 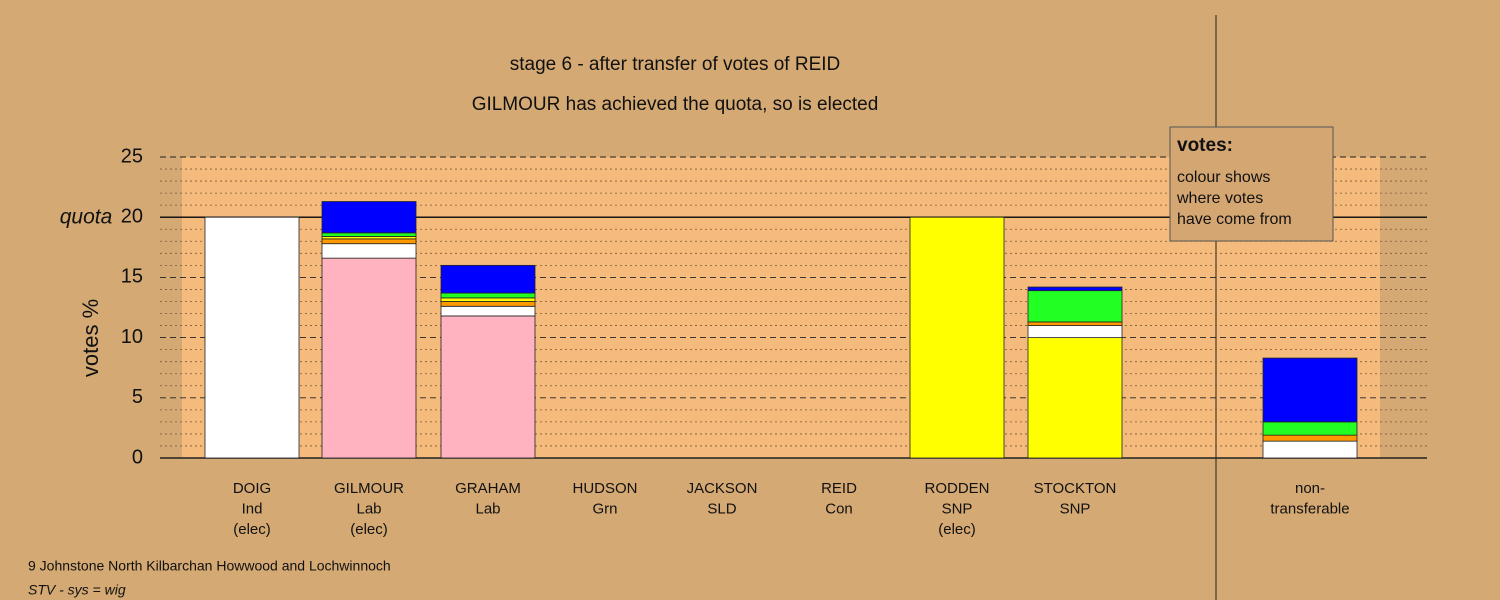 What do you see at coordinates (86, 217) in the screenshot?
I see `quota-label: quota` at bounding box center [86, 217].